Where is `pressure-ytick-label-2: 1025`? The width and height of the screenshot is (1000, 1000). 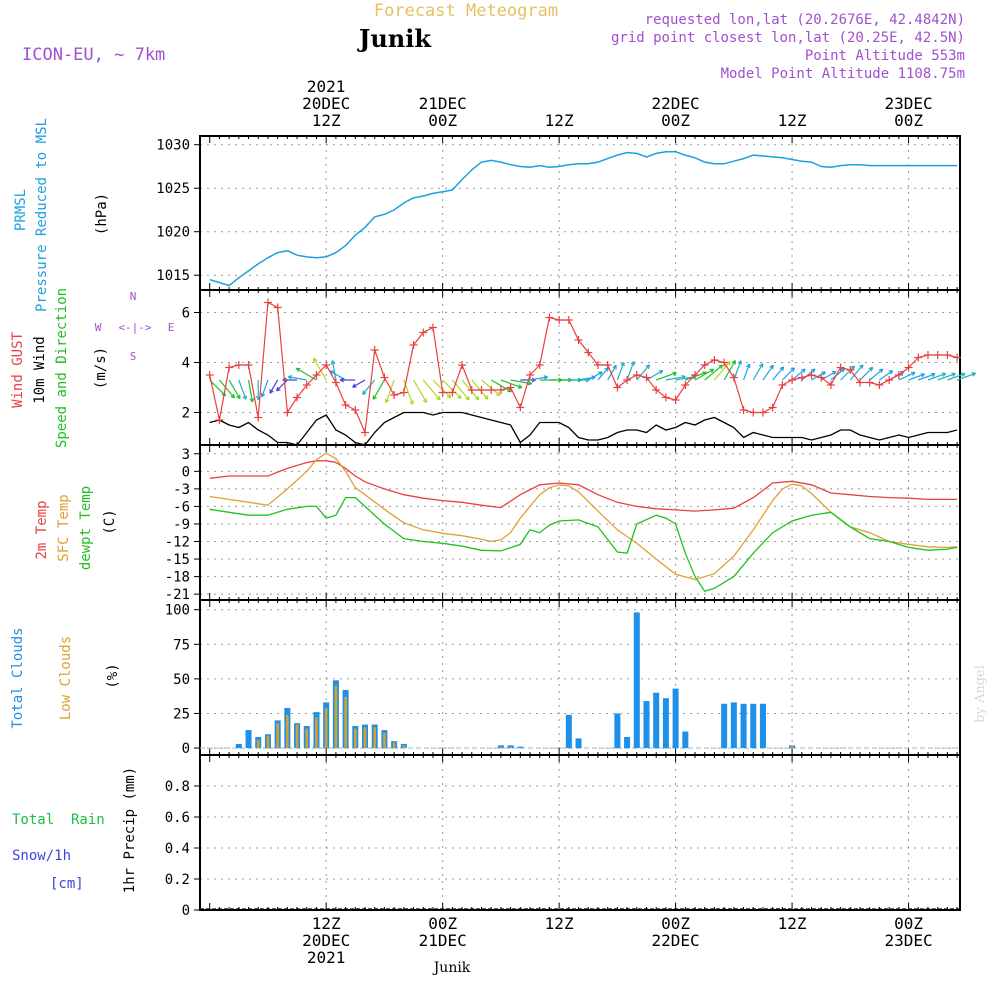
pressure-ytick-label-2: 1025 is located at coordinates (173, 189).